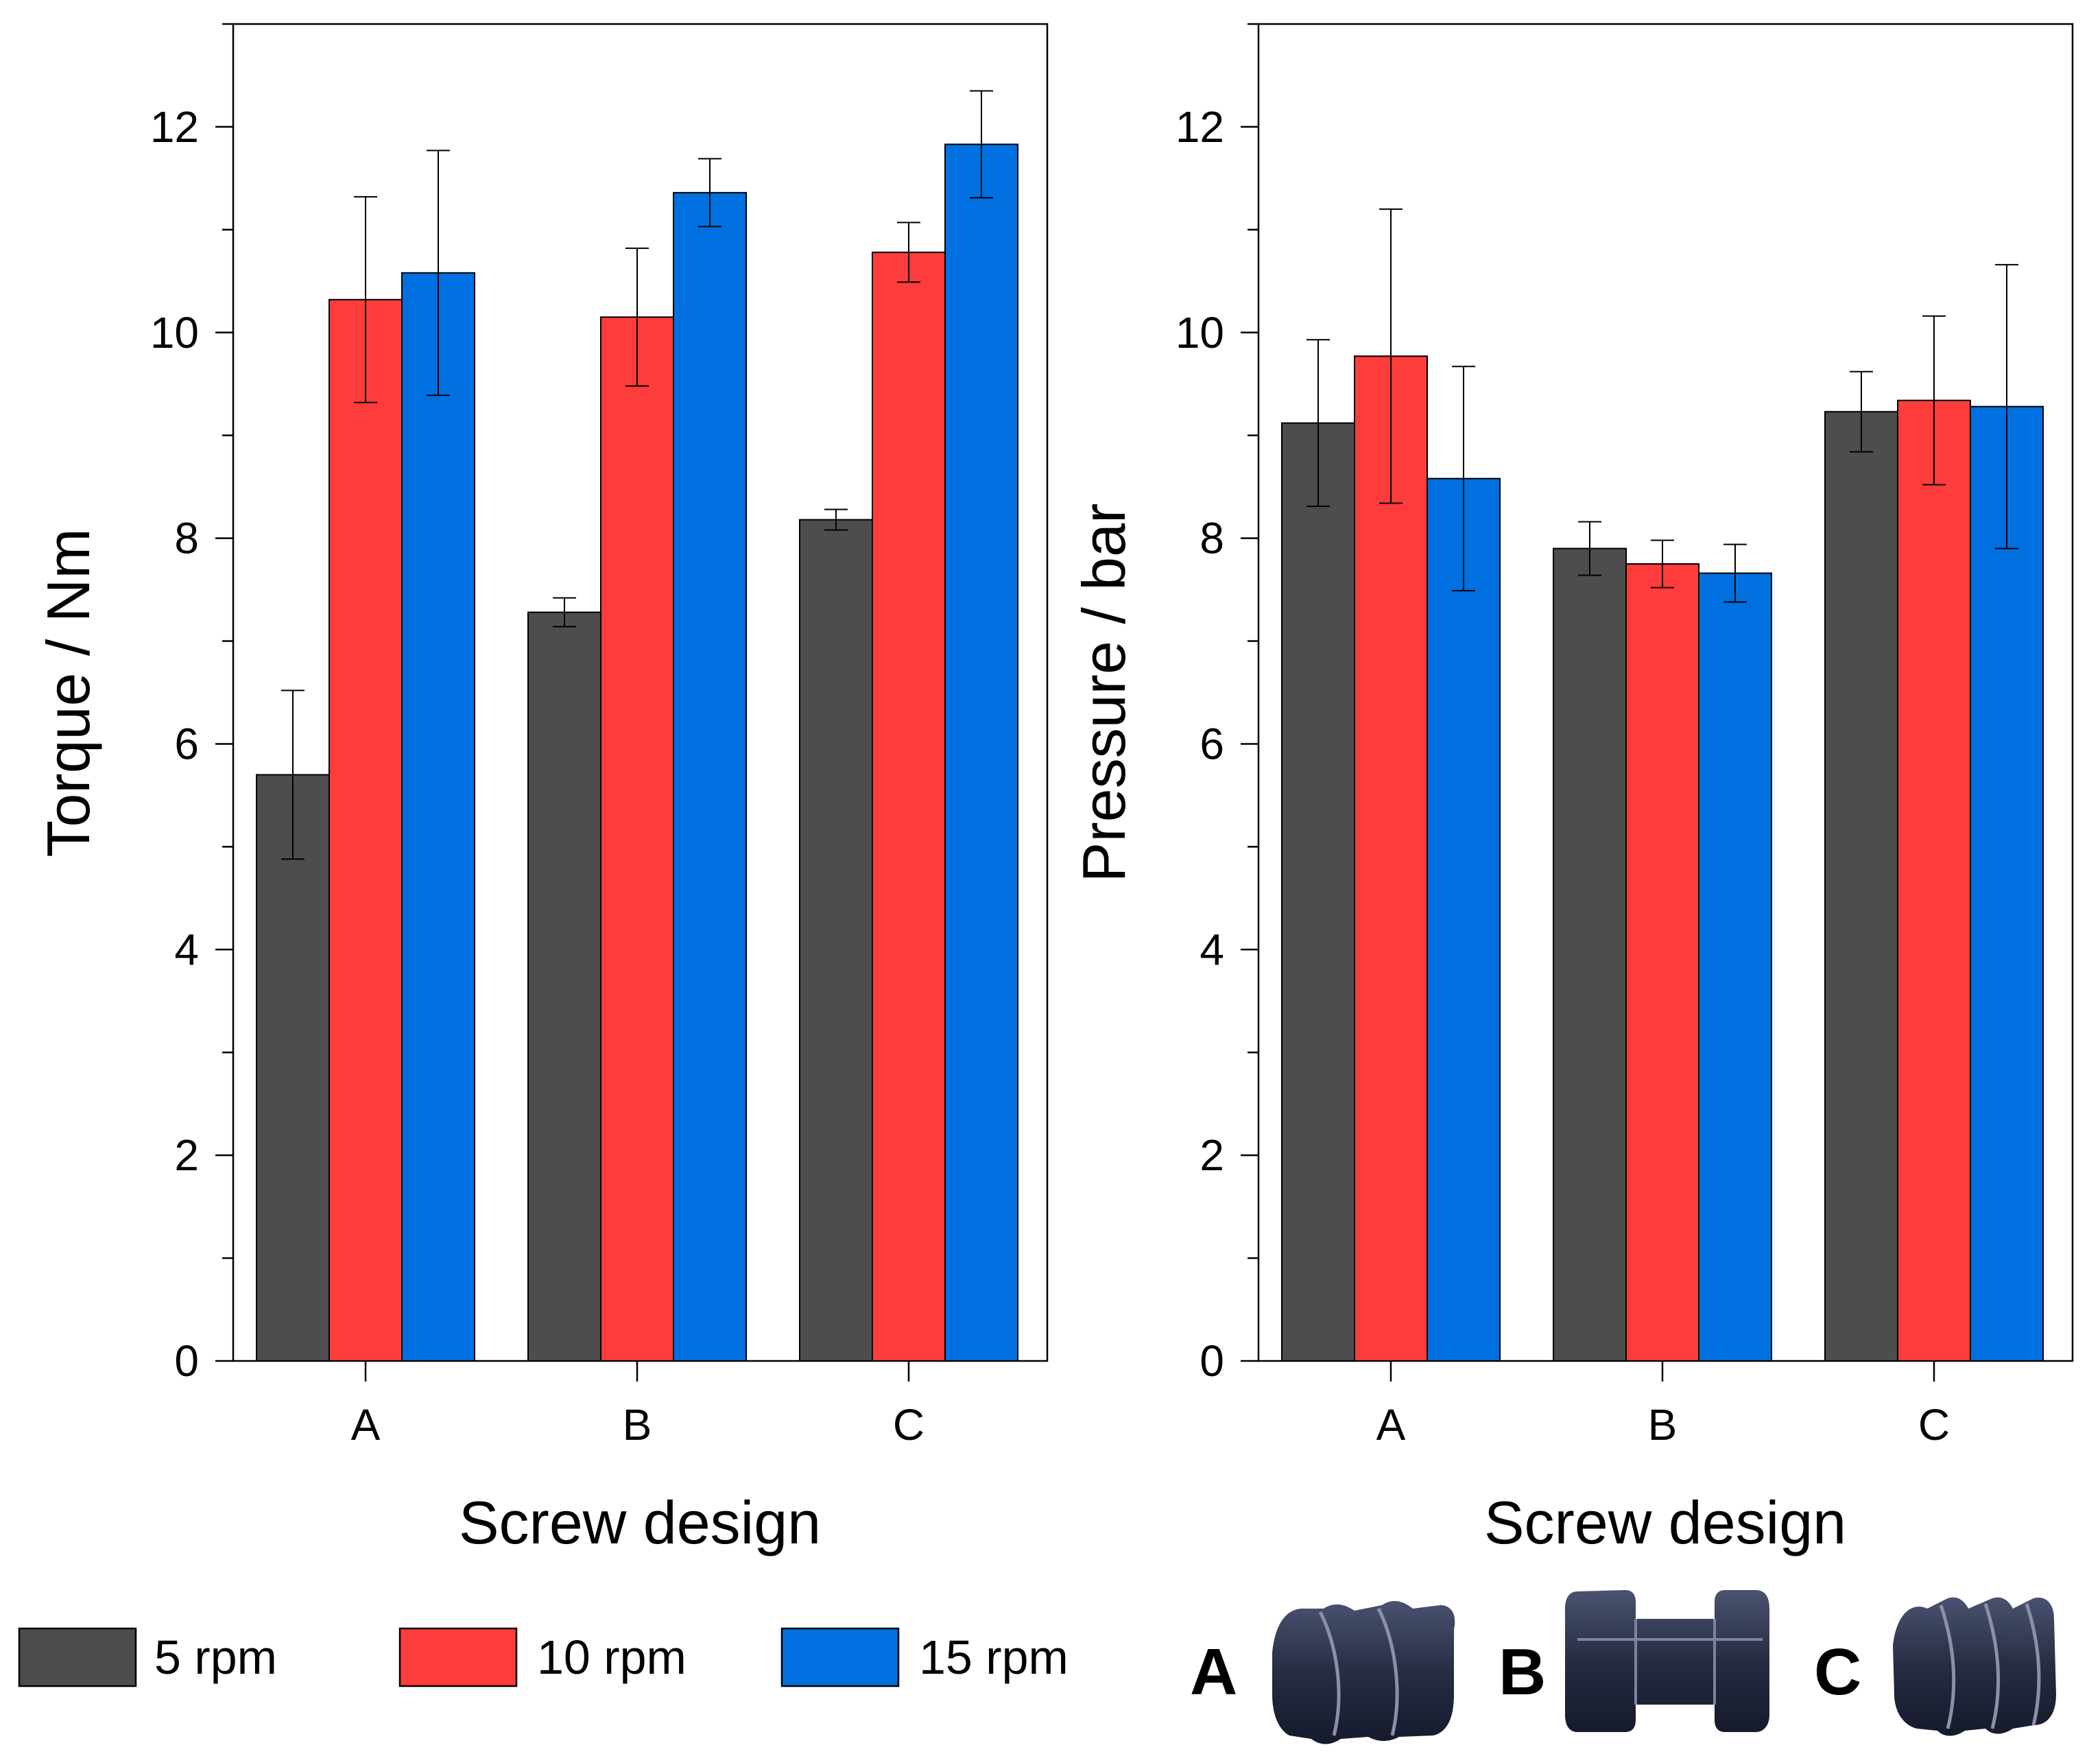 This screenshot has width=2100, height=1754. I want to click on pressure-y-tick-label: 10, so click(1200, 332).